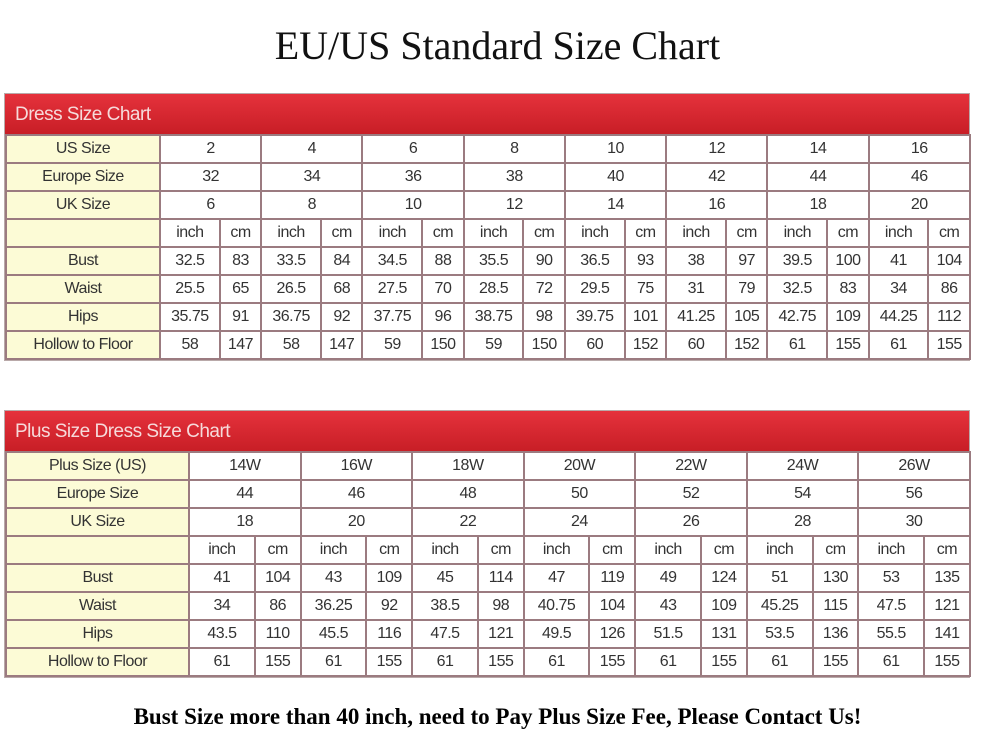 The image size is (995, 733). What do you see at coordinates (514, 205) in the screenshot?
I see `size-cell: 12` at bounding box center [514, 205].